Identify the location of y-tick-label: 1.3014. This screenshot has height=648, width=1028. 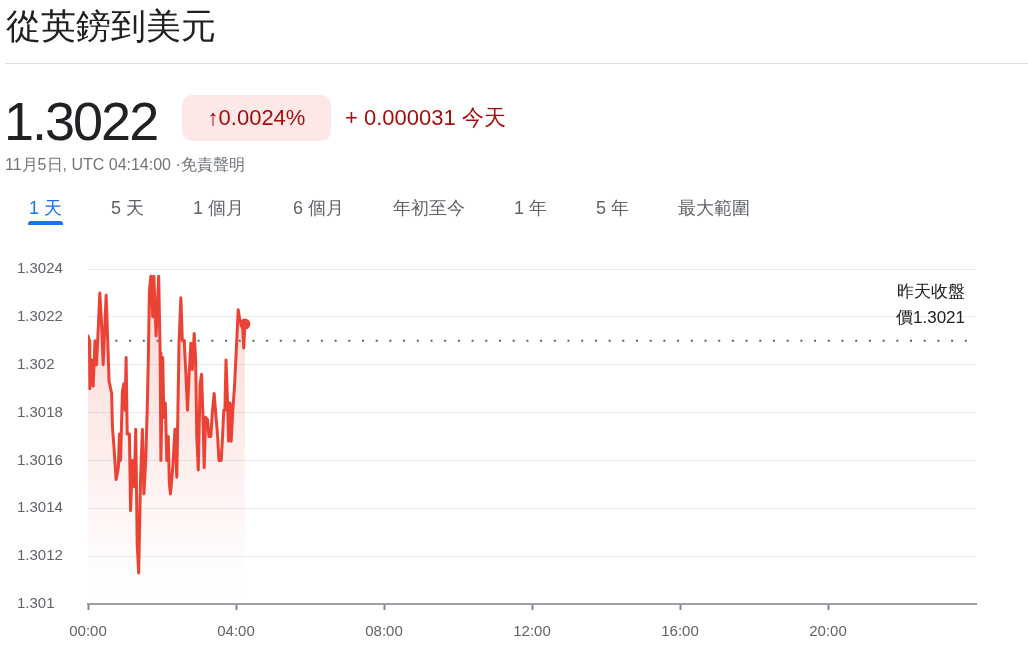
(40, 507).